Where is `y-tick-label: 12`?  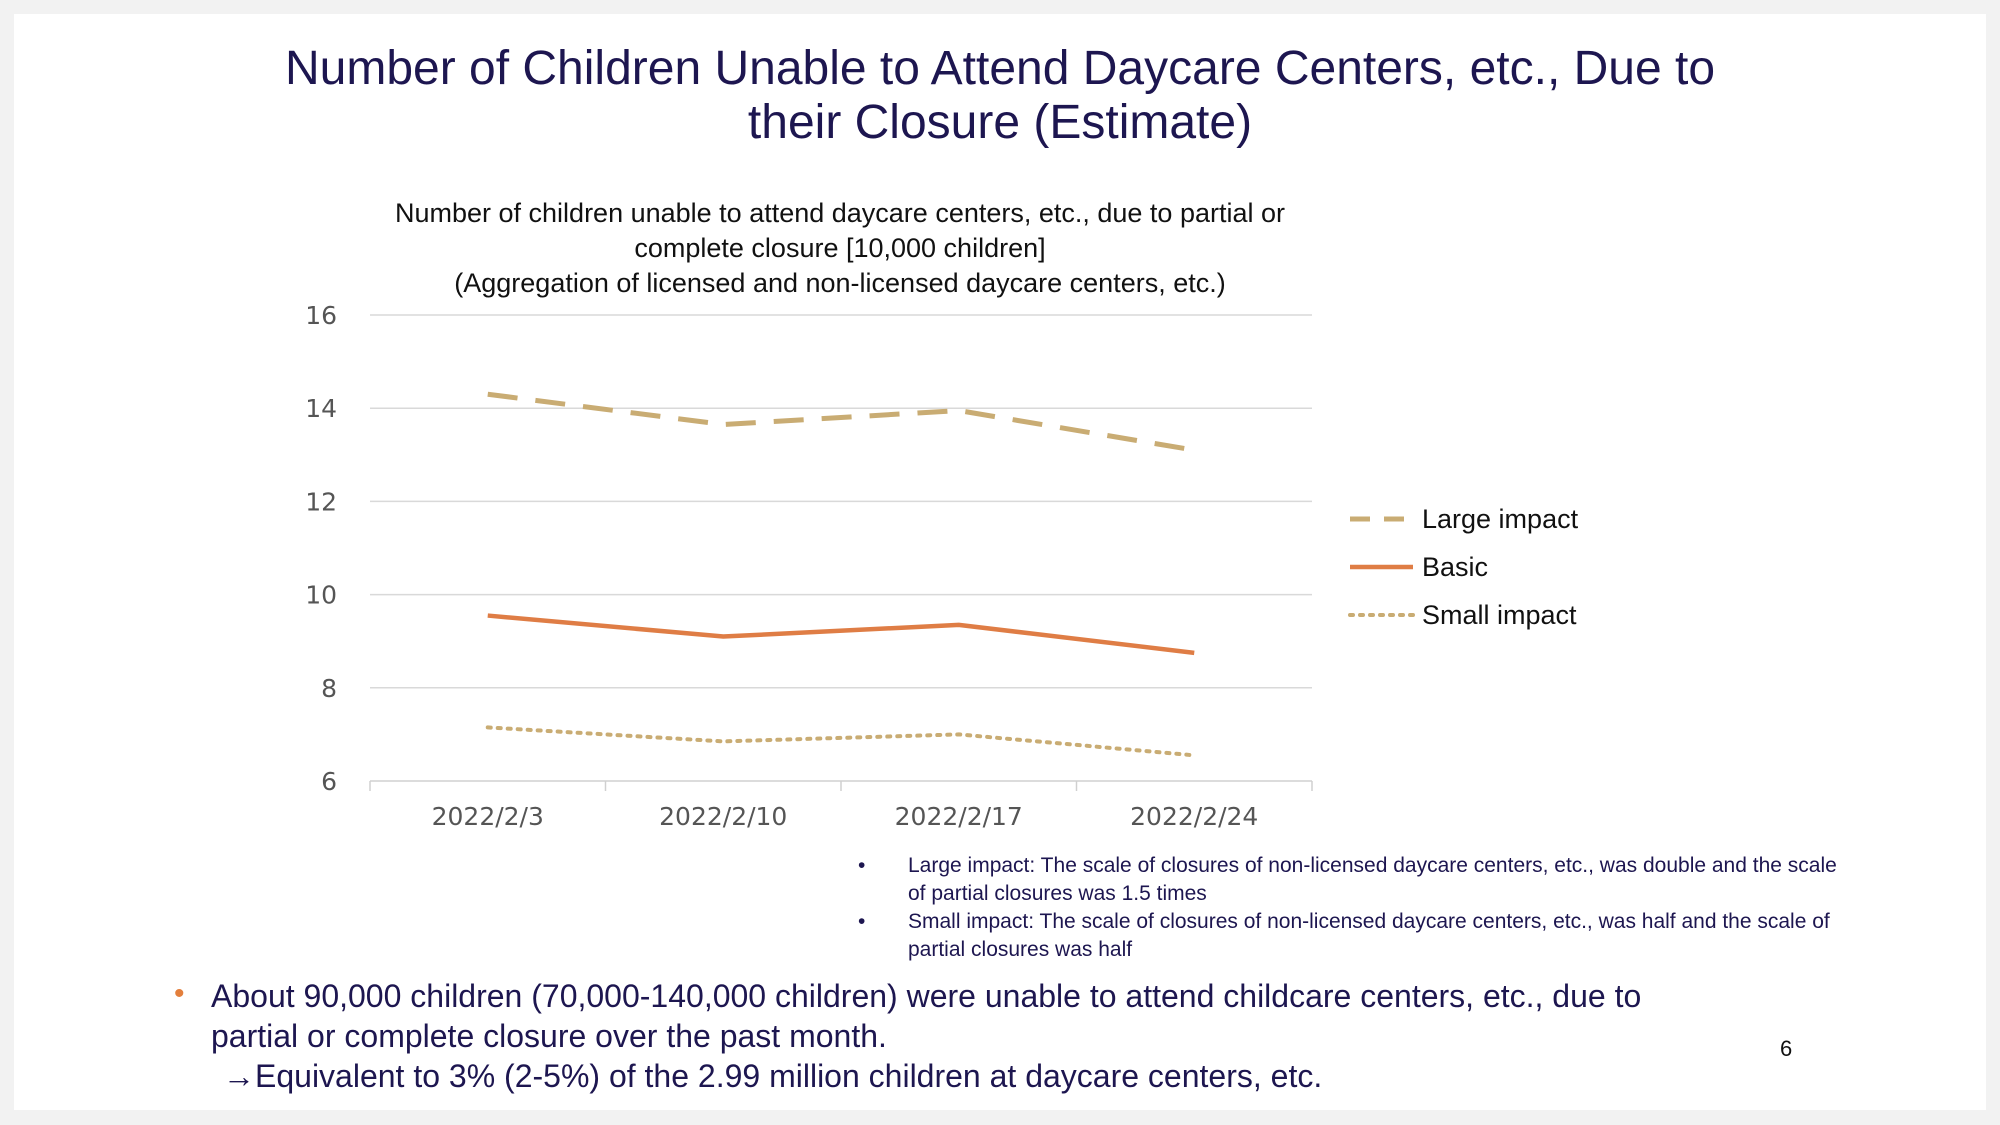
y-tick-label: 12 is located at coordinates (321, 501).